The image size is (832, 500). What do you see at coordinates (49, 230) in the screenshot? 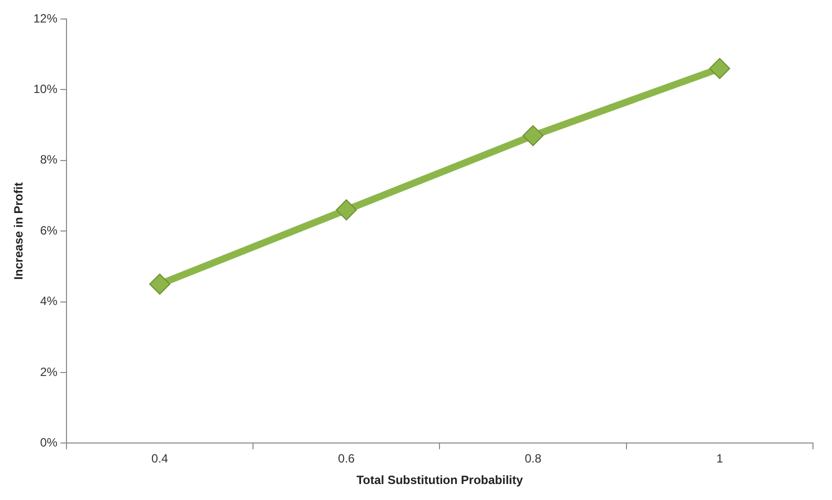
I see `y-tick-label: 6%` at bounding box center [49, 230].